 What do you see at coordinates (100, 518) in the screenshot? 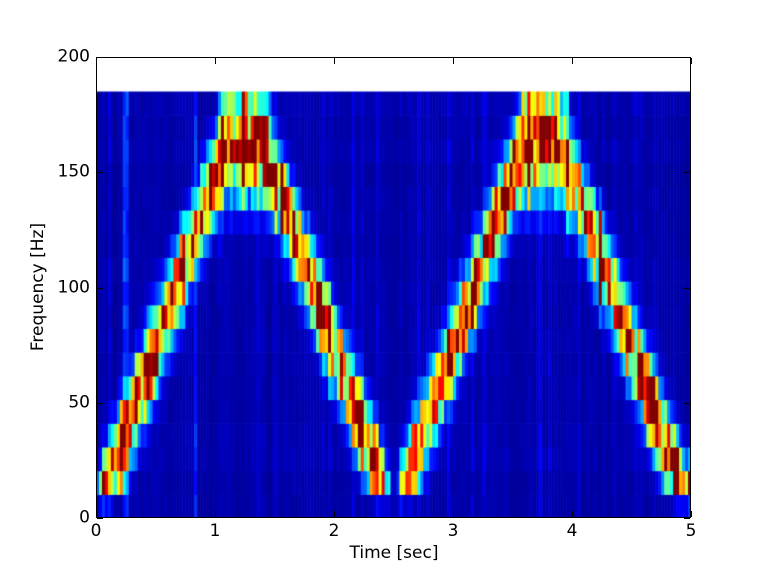
I see `y-tick-left` at bounding box center [100, 518].